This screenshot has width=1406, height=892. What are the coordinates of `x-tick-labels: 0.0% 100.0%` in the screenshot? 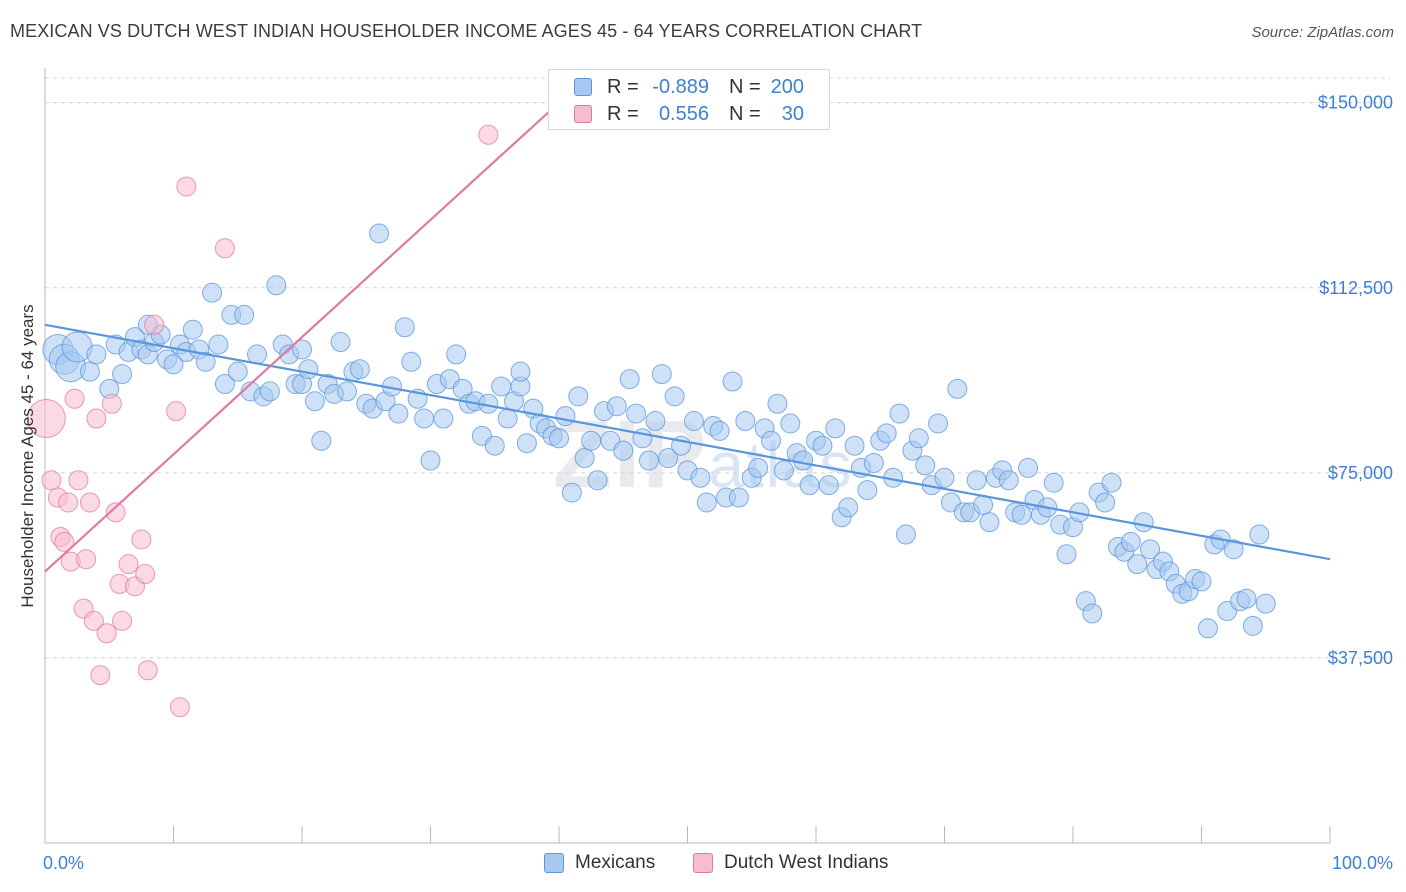 It's located at (718, 863).